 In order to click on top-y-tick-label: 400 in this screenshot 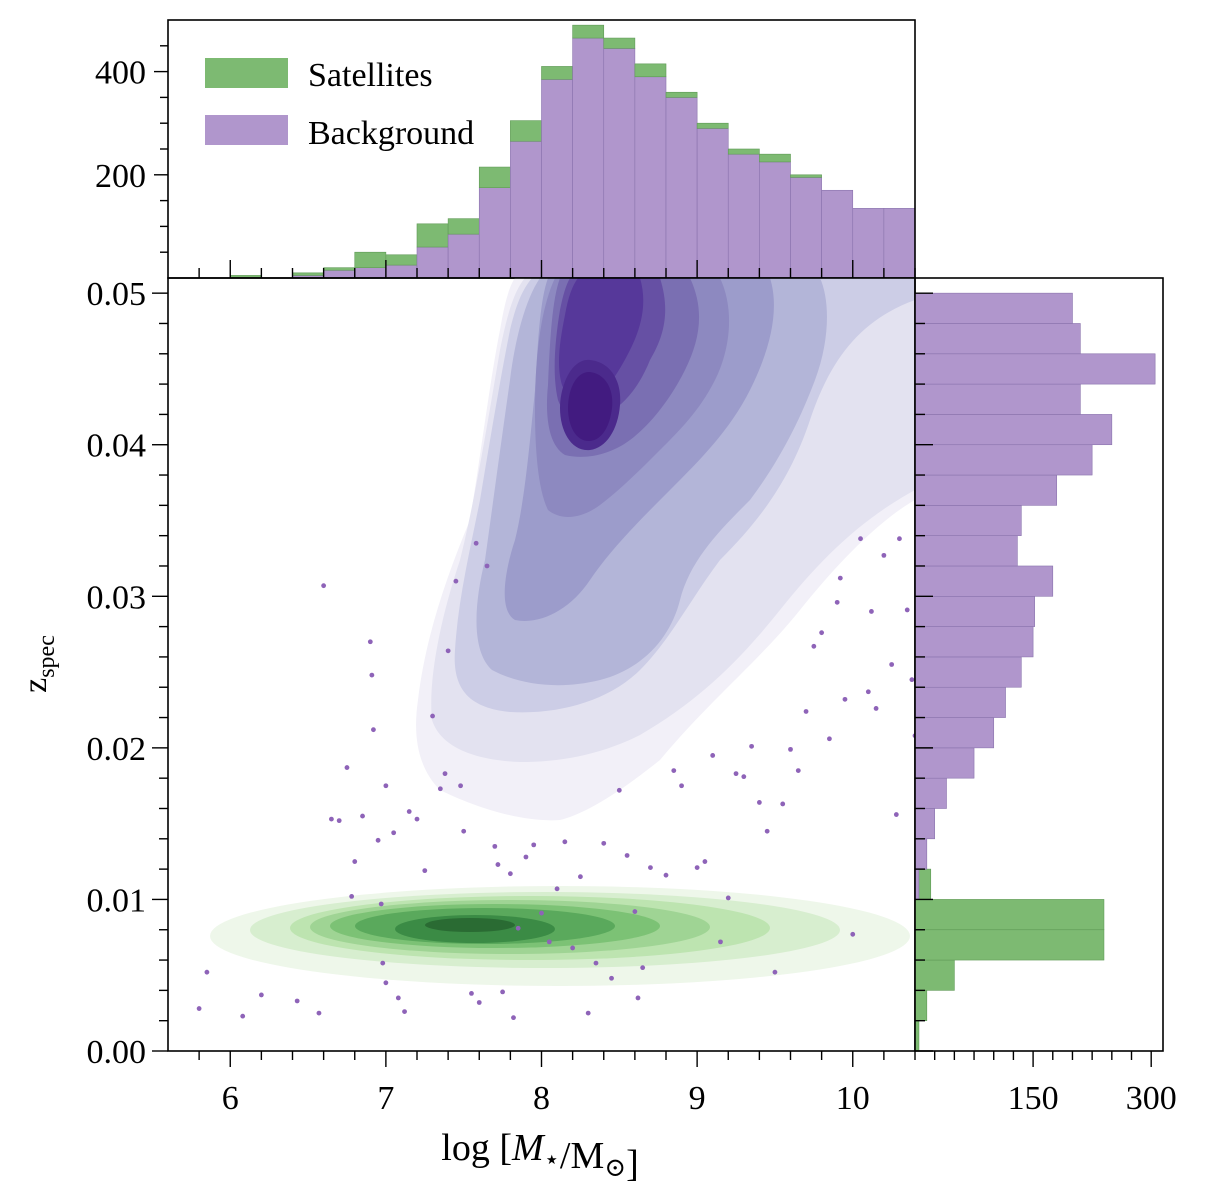, I will do `click(120, 73)`.